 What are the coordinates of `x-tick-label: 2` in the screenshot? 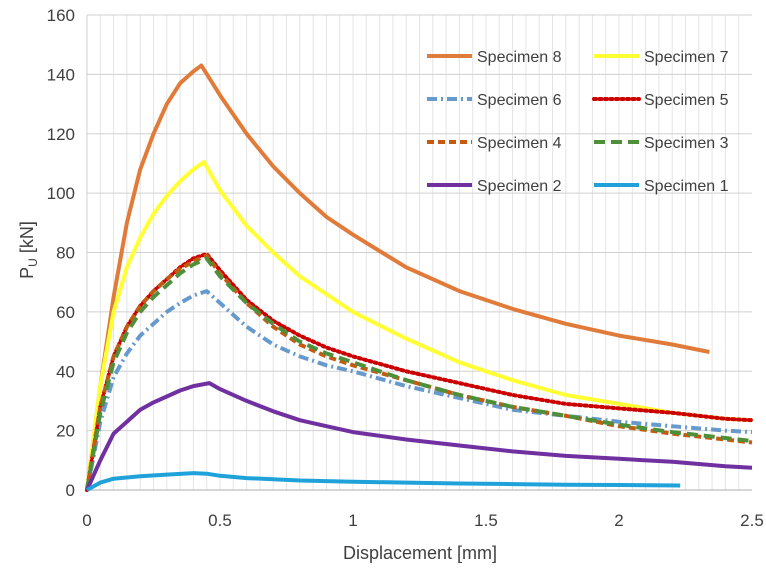 It's located at (618, 520).